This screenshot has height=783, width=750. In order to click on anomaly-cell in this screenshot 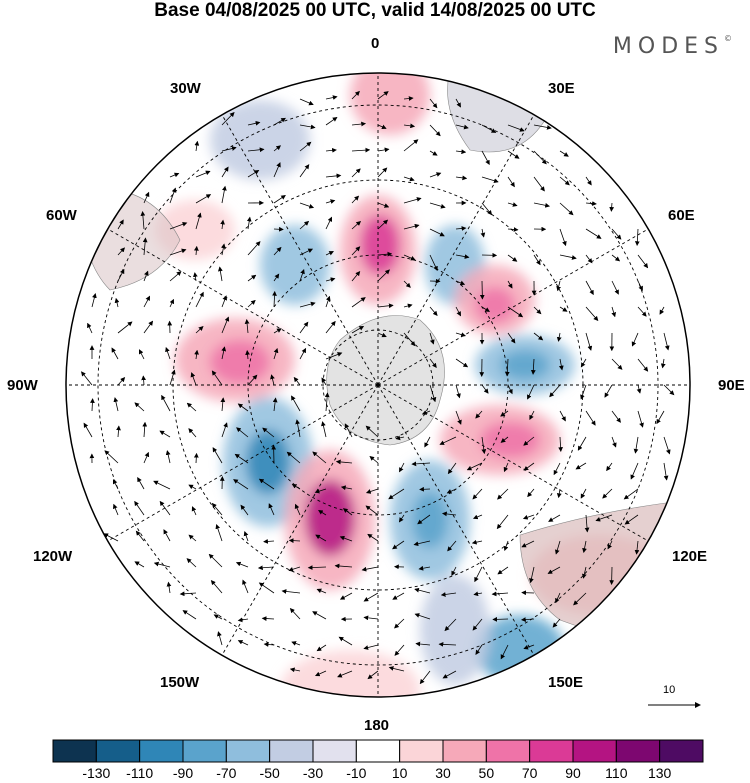, I will do `click(525, 365)`.